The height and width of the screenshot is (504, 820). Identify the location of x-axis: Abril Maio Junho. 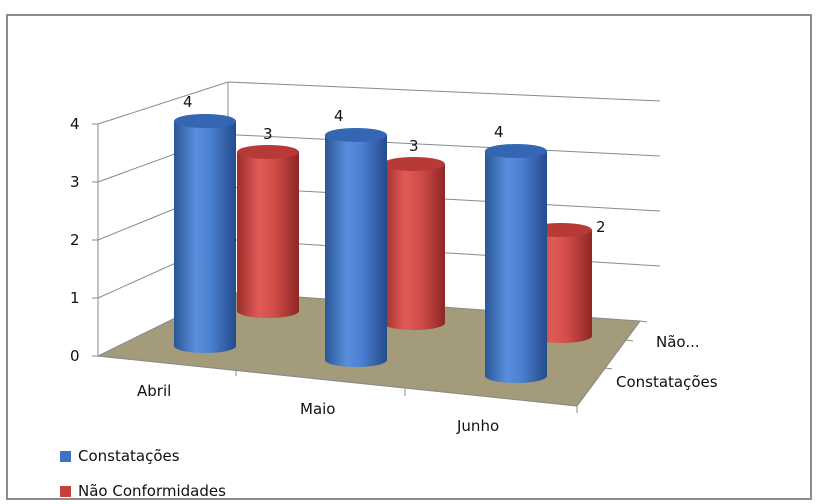
(337, 395).